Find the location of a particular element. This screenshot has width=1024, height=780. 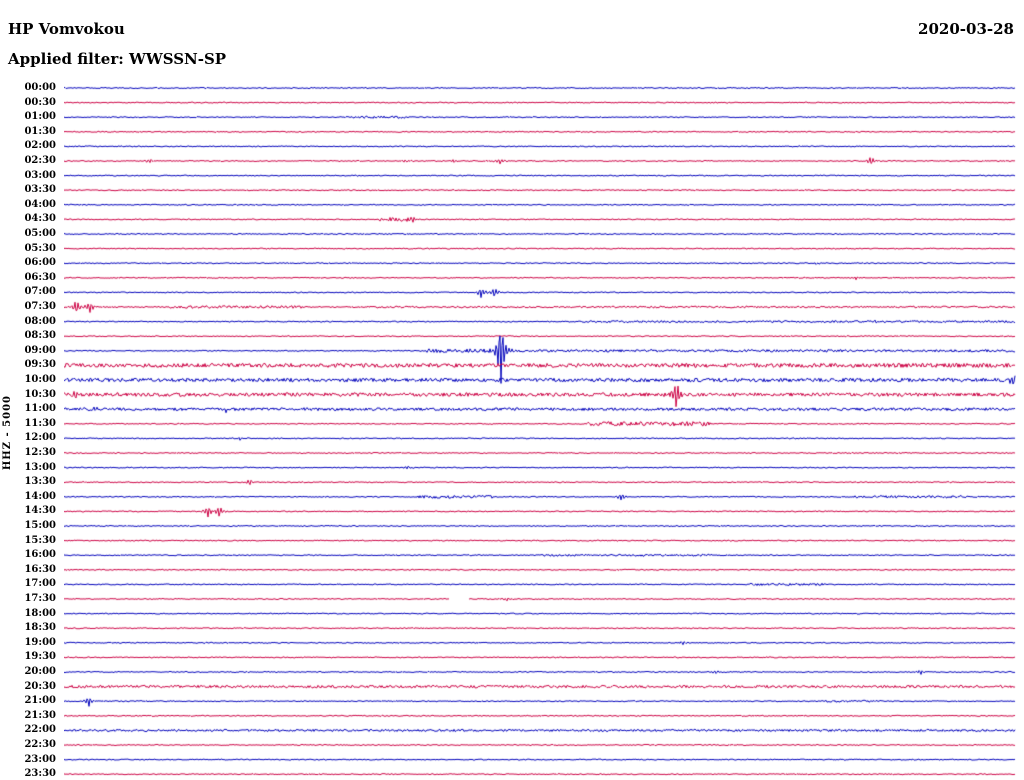

time-label: 03:30 is located at coordinates (40, 190).